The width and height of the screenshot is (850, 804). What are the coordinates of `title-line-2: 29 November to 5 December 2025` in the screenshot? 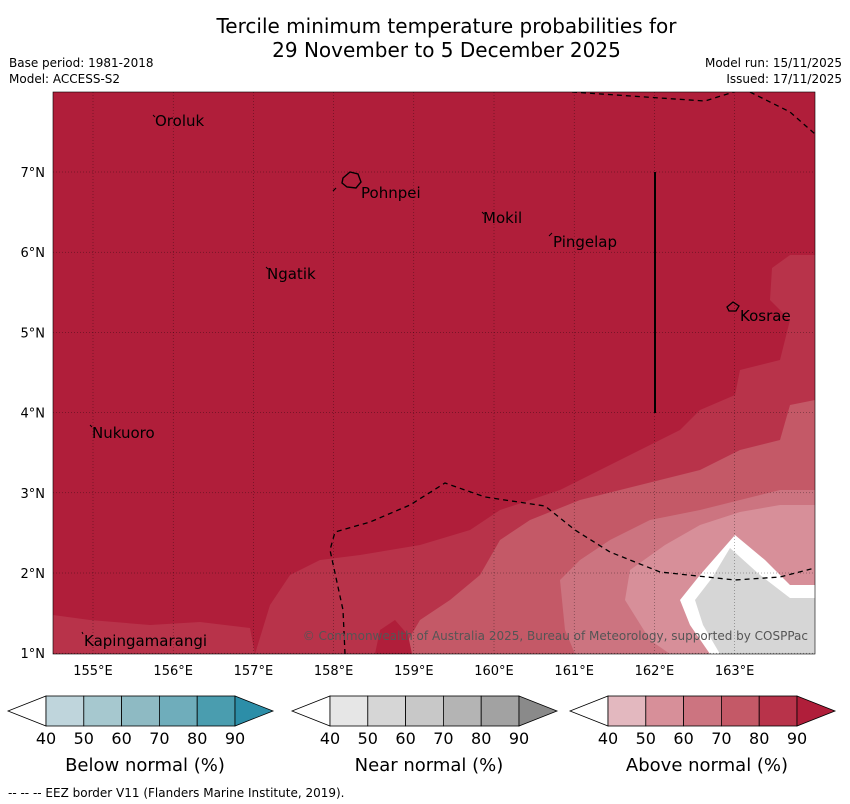 It's located at (446, 50).